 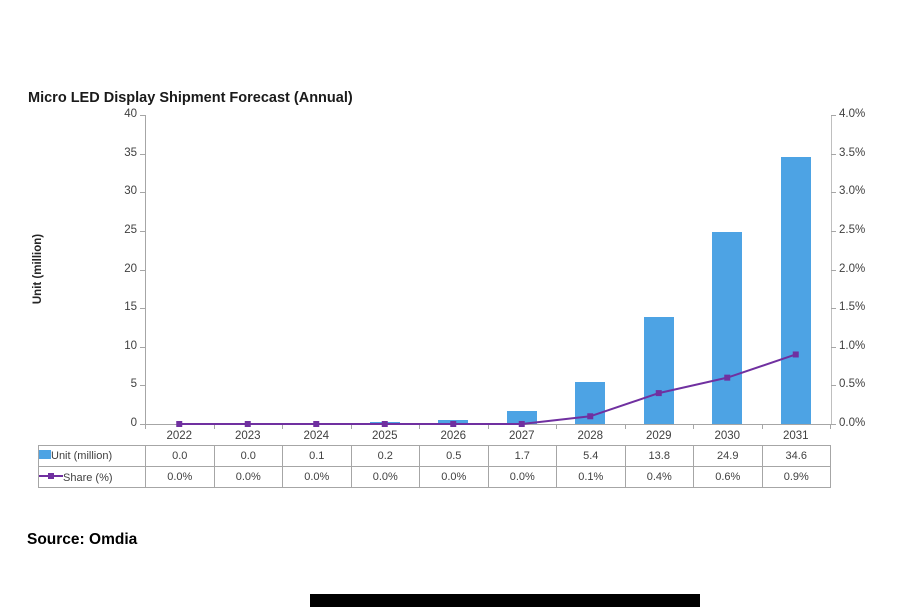 I want to click on right-axis-tick-label: 2.5%, so click(x=852, y=229).